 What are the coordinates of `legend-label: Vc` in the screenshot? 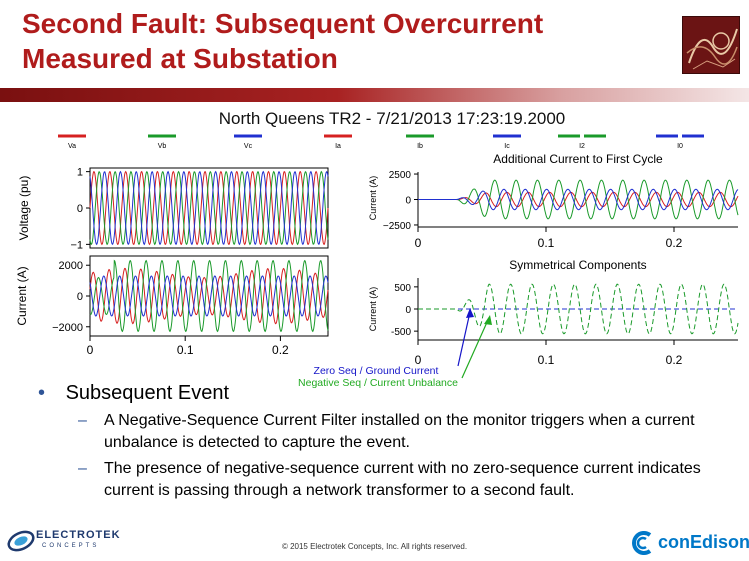 It's located at (248, 146).